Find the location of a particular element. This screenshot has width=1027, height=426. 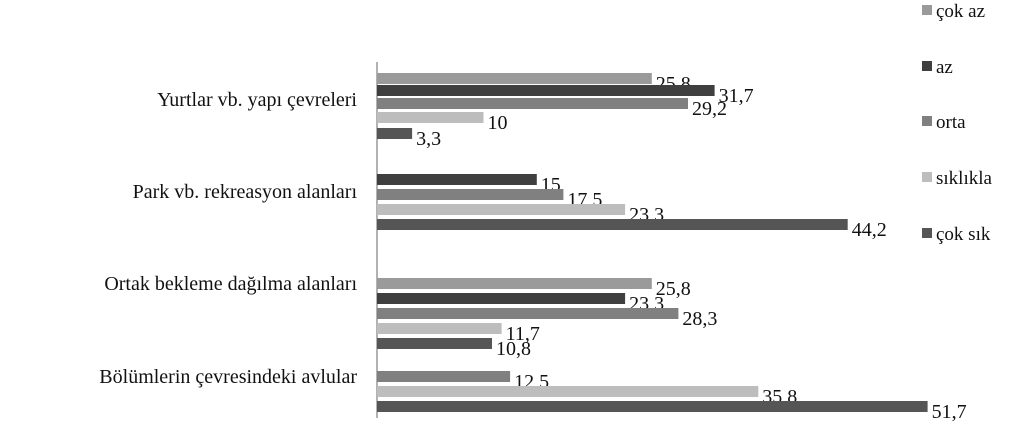

bar-çok-az-cat0 is located at coordinates (514, 78).